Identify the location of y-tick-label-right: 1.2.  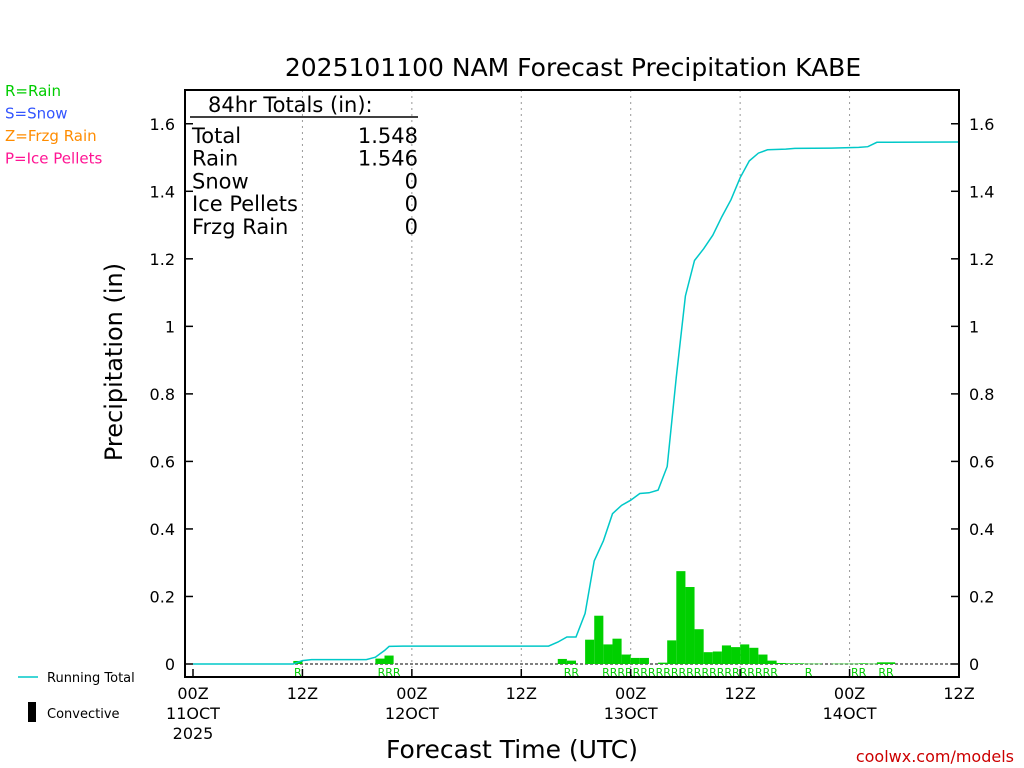
(981, 259).